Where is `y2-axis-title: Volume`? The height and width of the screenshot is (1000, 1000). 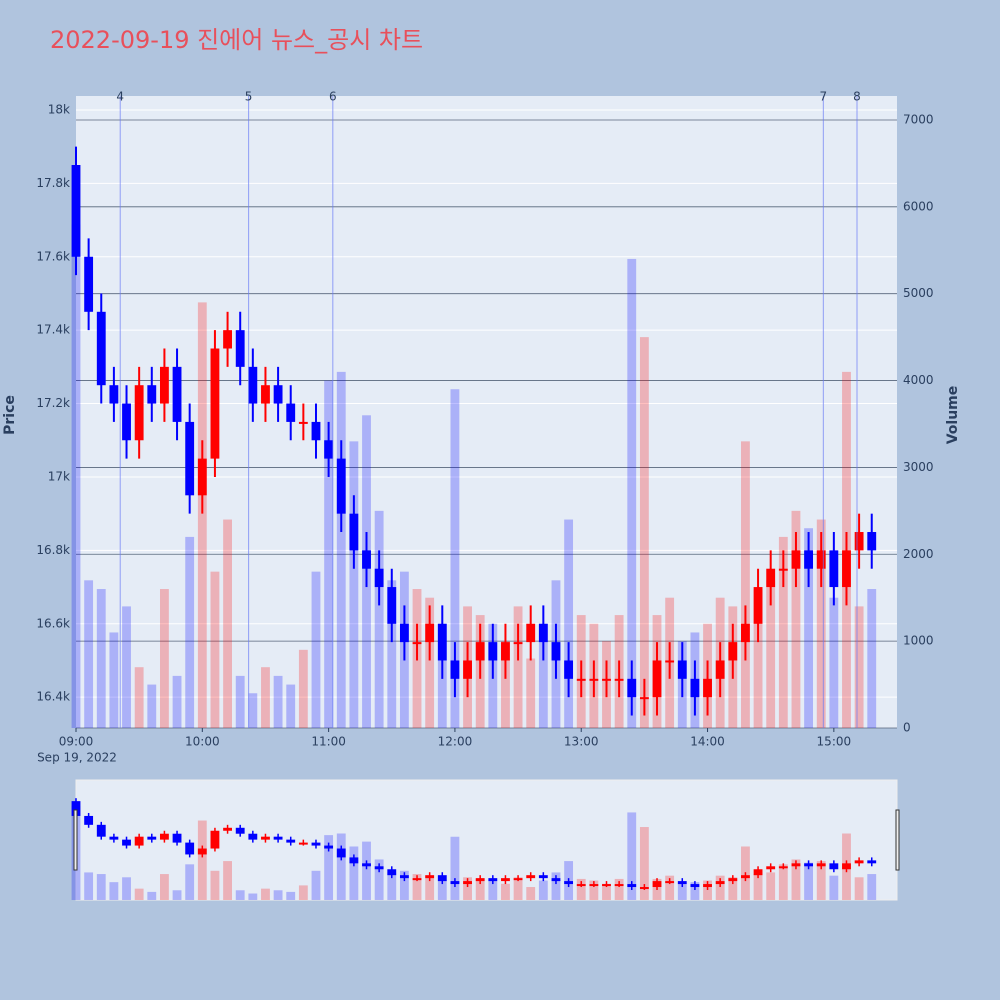 y2-axis-title: Volume is located at coordinates (953, 415).